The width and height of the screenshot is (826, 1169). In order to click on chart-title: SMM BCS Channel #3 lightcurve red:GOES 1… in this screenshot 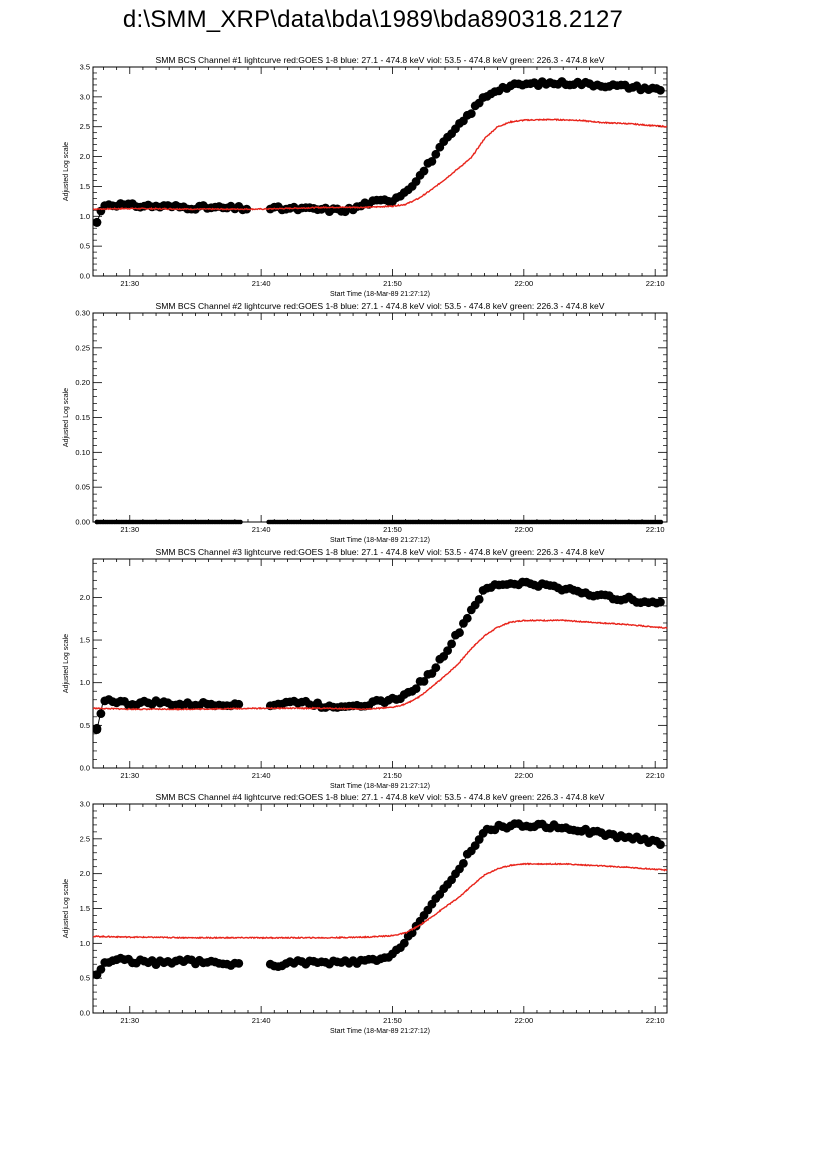, I will do `click(379, 552)`.